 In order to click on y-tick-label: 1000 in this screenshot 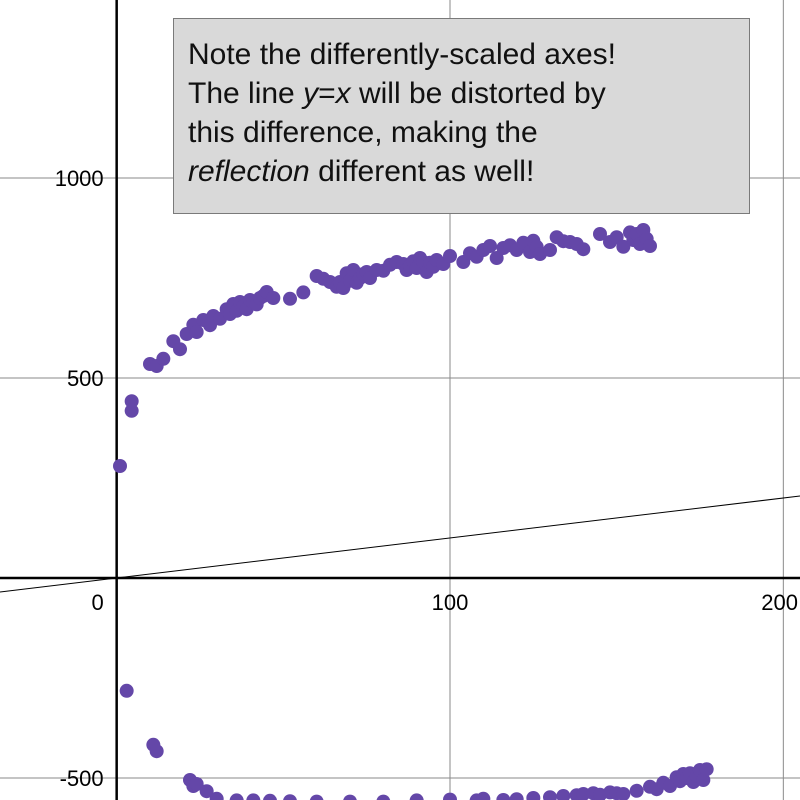, I will do `click(79, 178)`.